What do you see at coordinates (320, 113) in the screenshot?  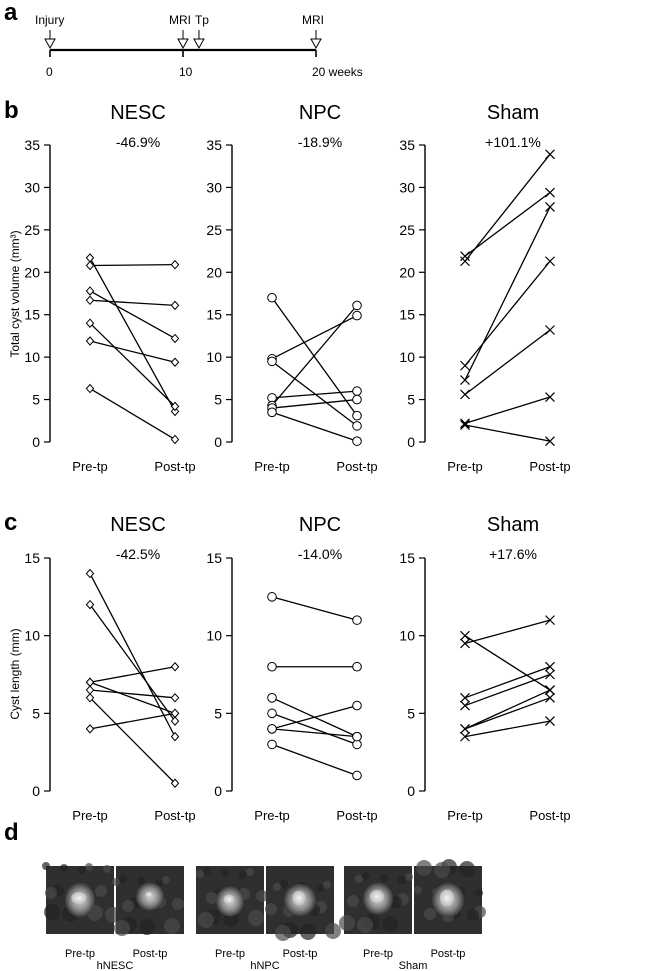 I see `chart-title: NPC` at bounding box center [320, 113].